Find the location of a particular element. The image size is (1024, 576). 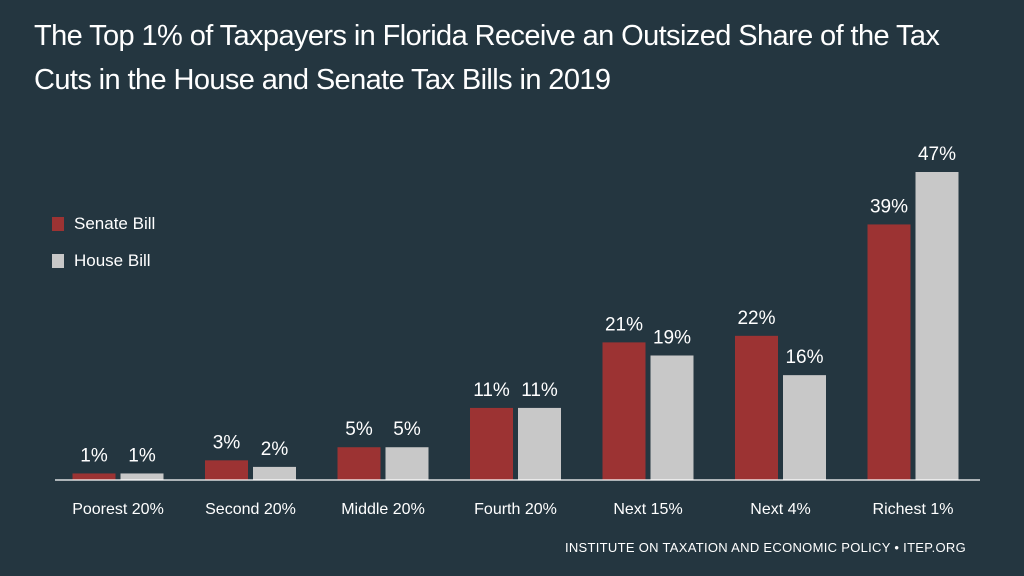

data-label-house-5: 16% is located at coordinates (804, 357).